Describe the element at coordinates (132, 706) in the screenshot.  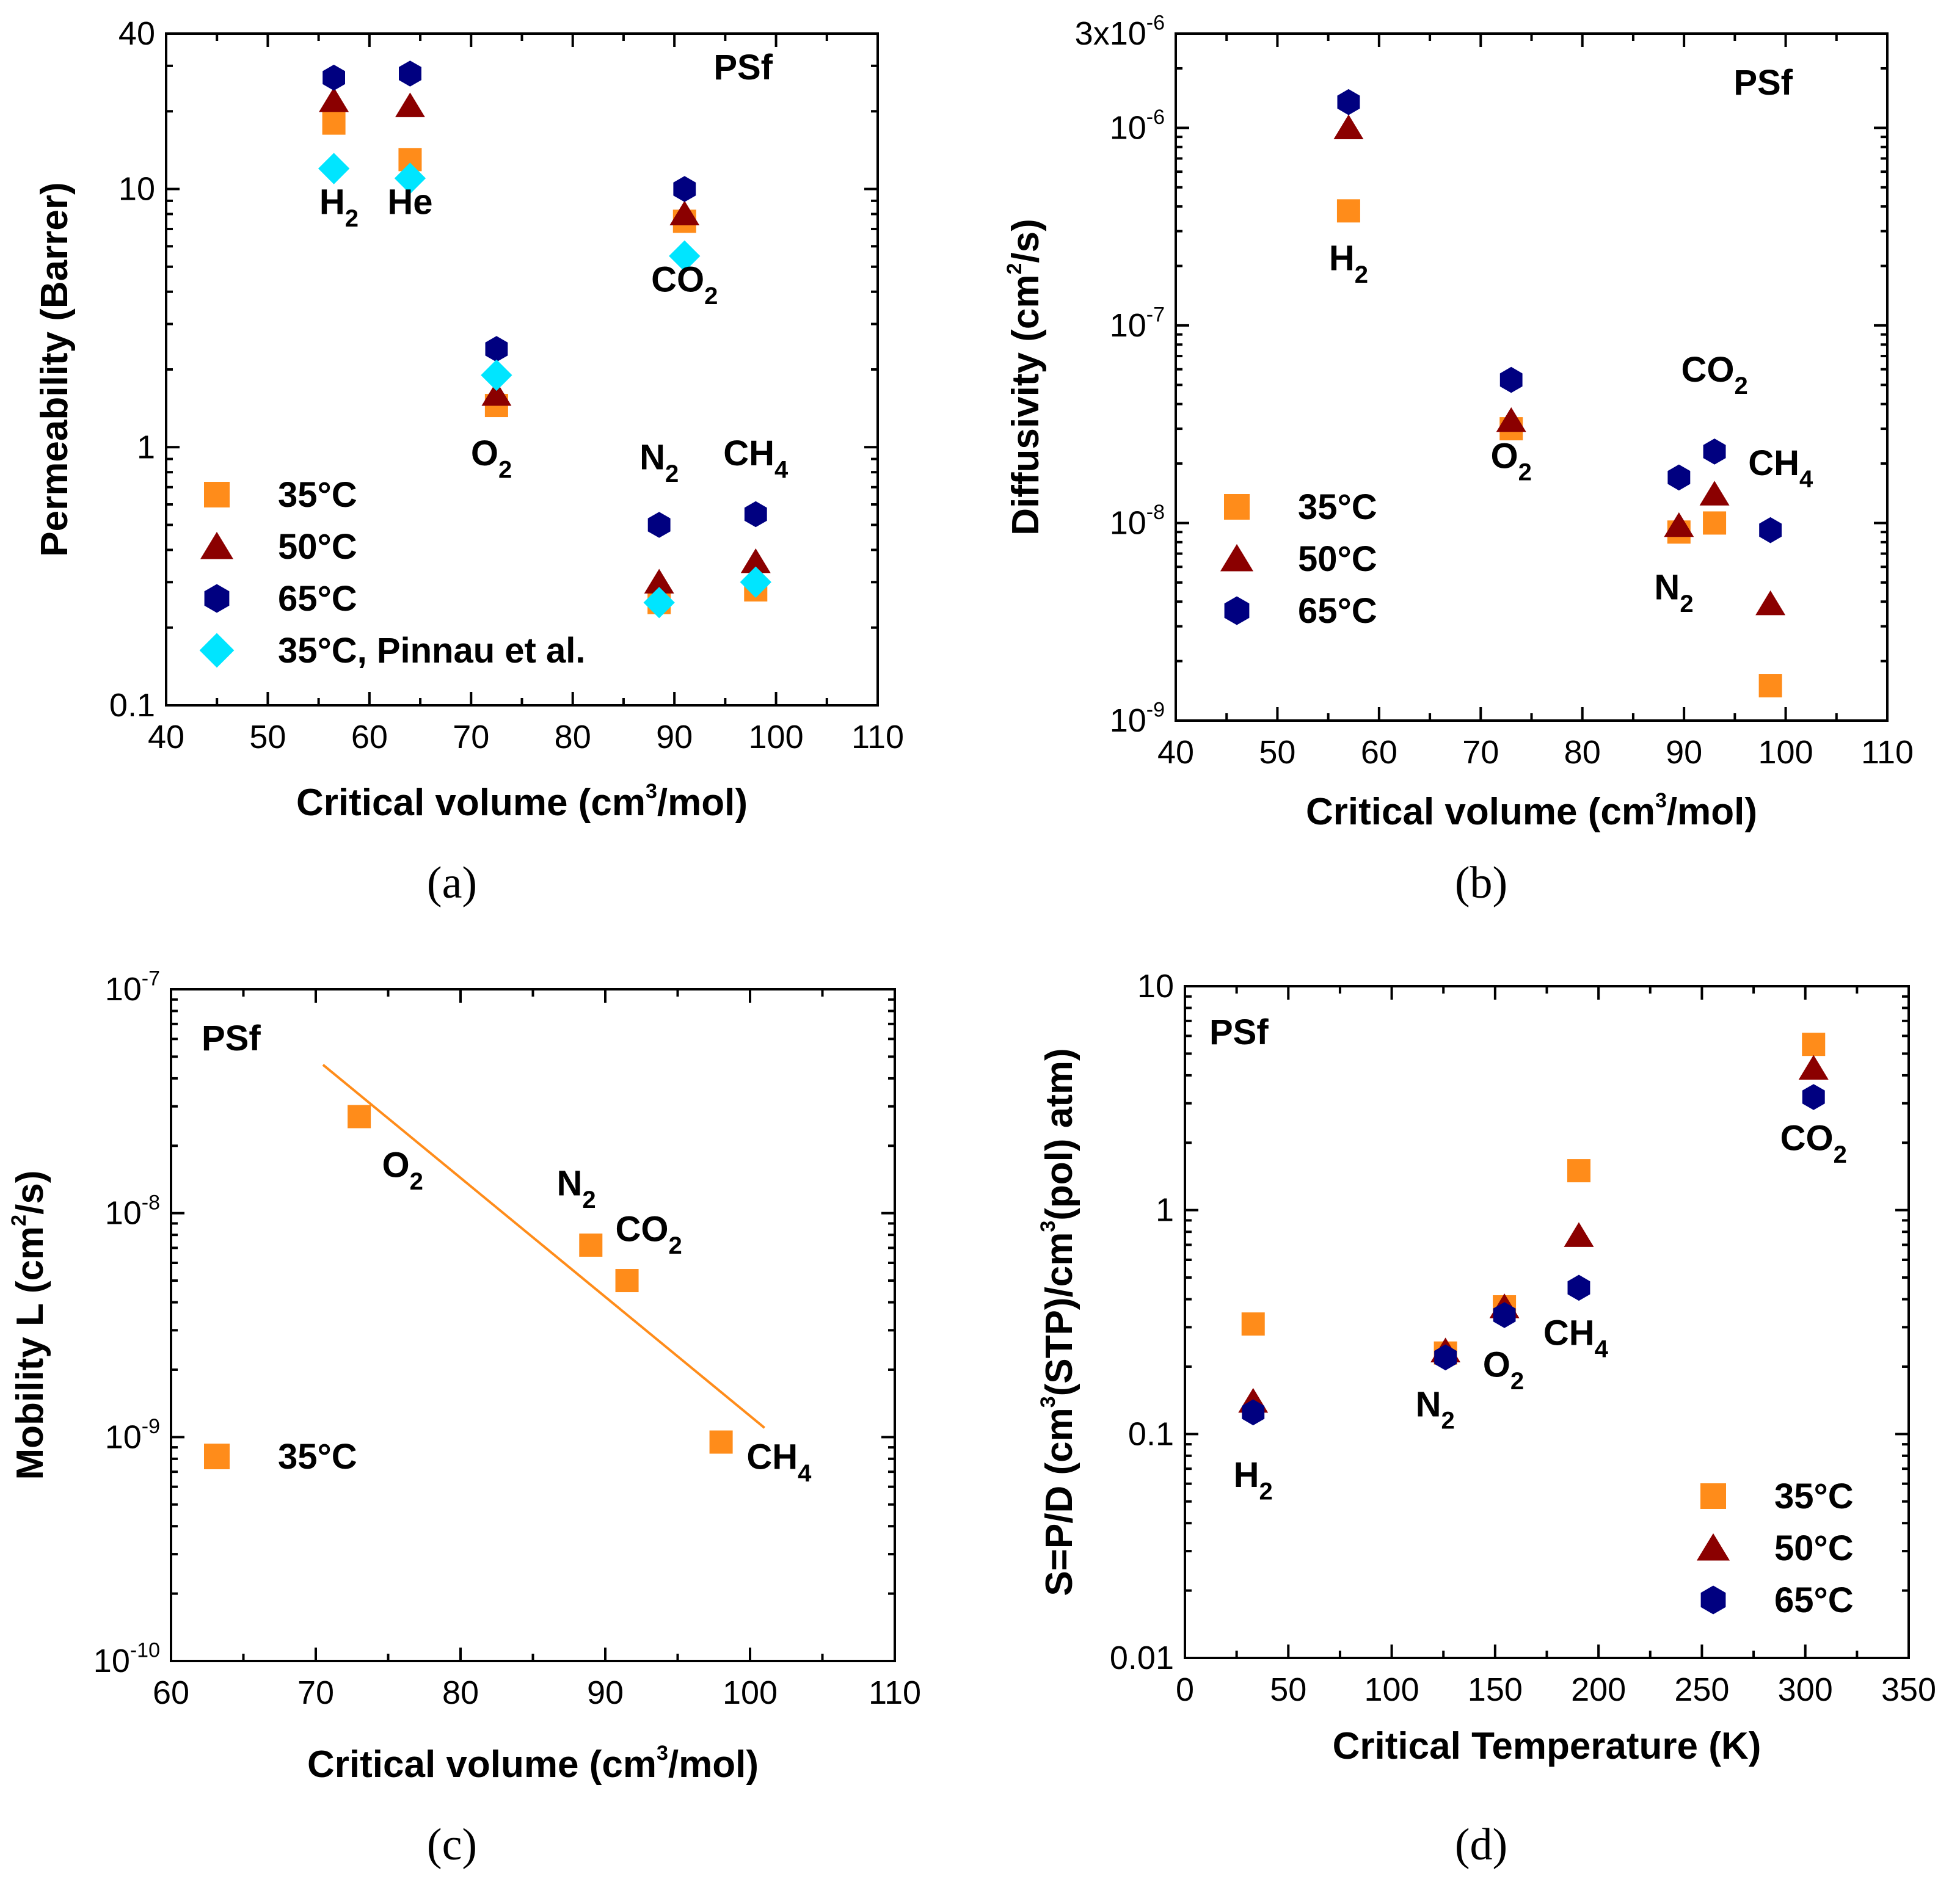
I see `y-tick-label: 0.1` at that location.